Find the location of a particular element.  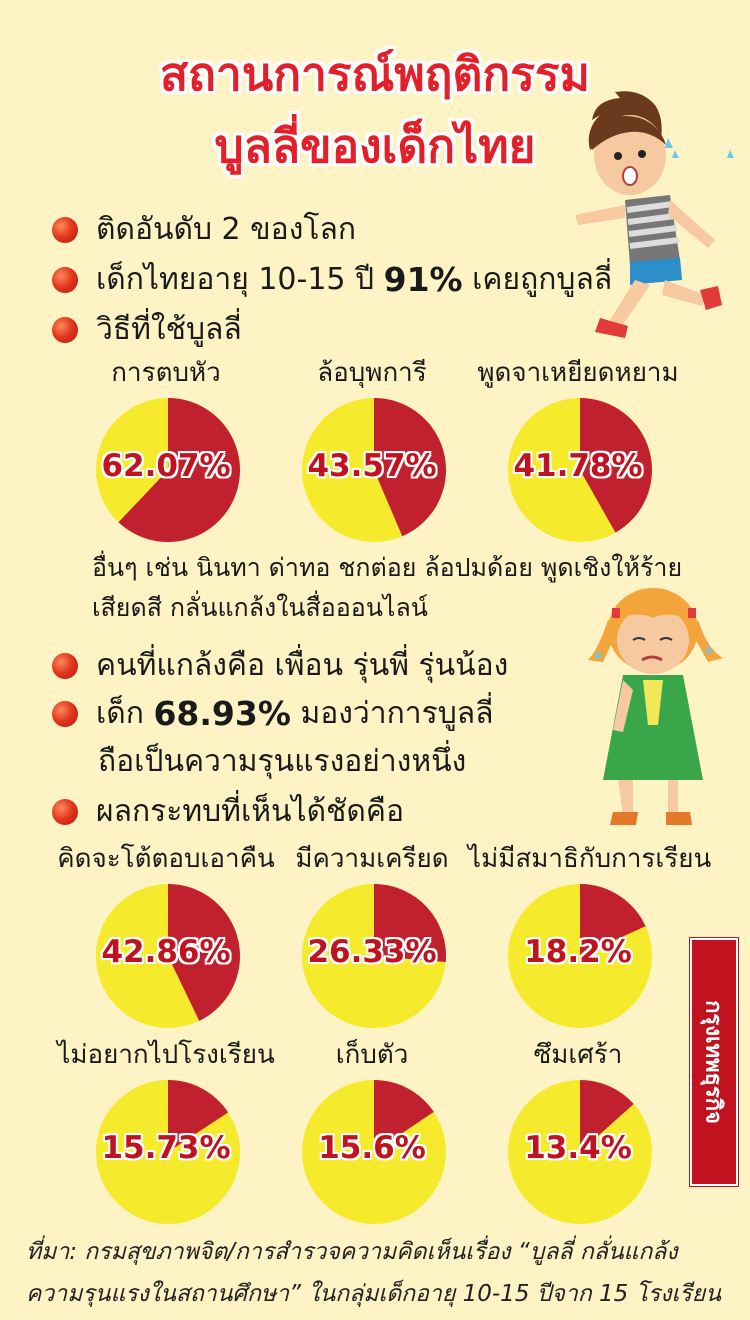

rank-text: ติดอันดับ 2 ของโลก is located at coordinates (226, 229).